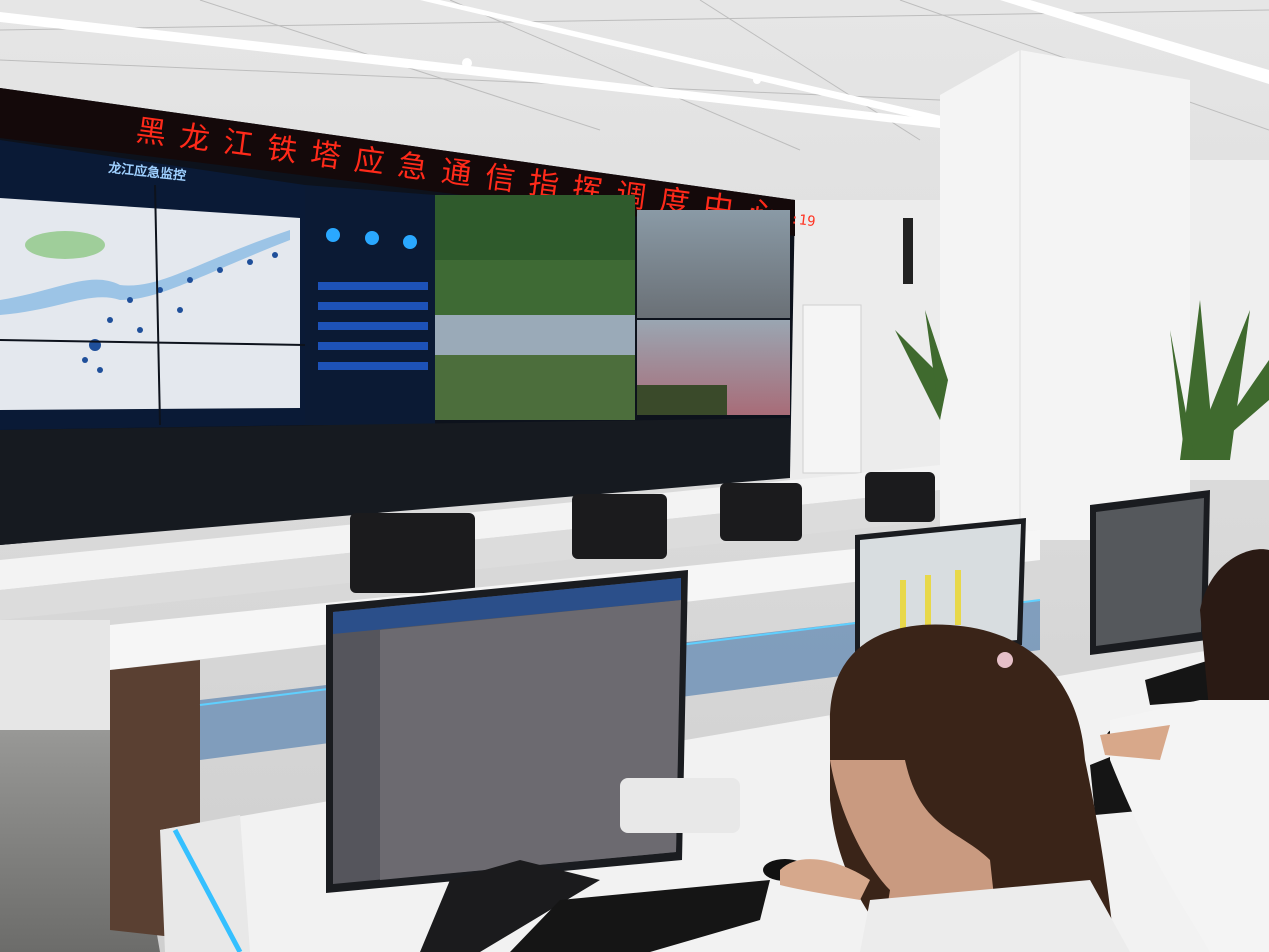 The image size is (1269, 952). What do you see at coordinates (680, 805) in the screenshot?
I see `desk-phone` at bounding box center [680, 805].